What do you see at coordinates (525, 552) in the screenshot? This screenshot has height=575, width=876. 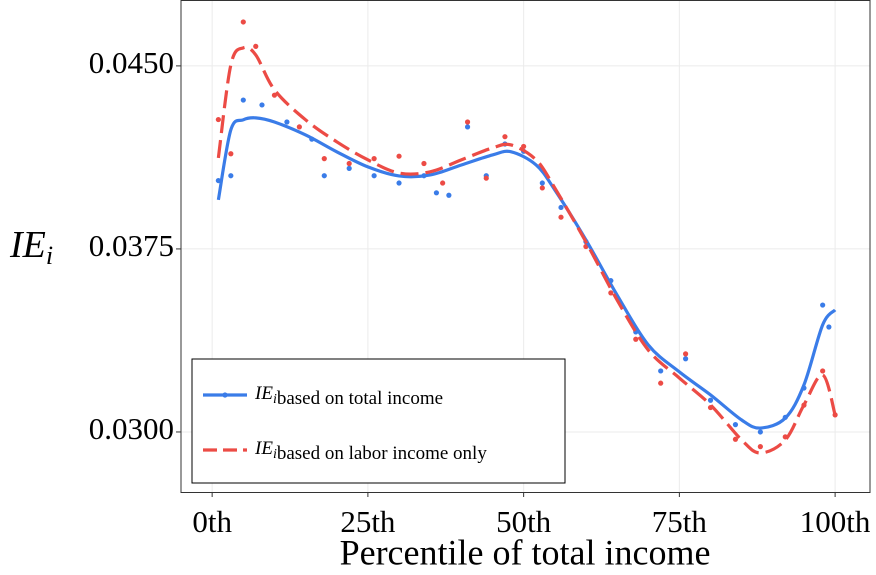 I see `x-axis-label: Percentile of total income` at bounding box center [525, 552].